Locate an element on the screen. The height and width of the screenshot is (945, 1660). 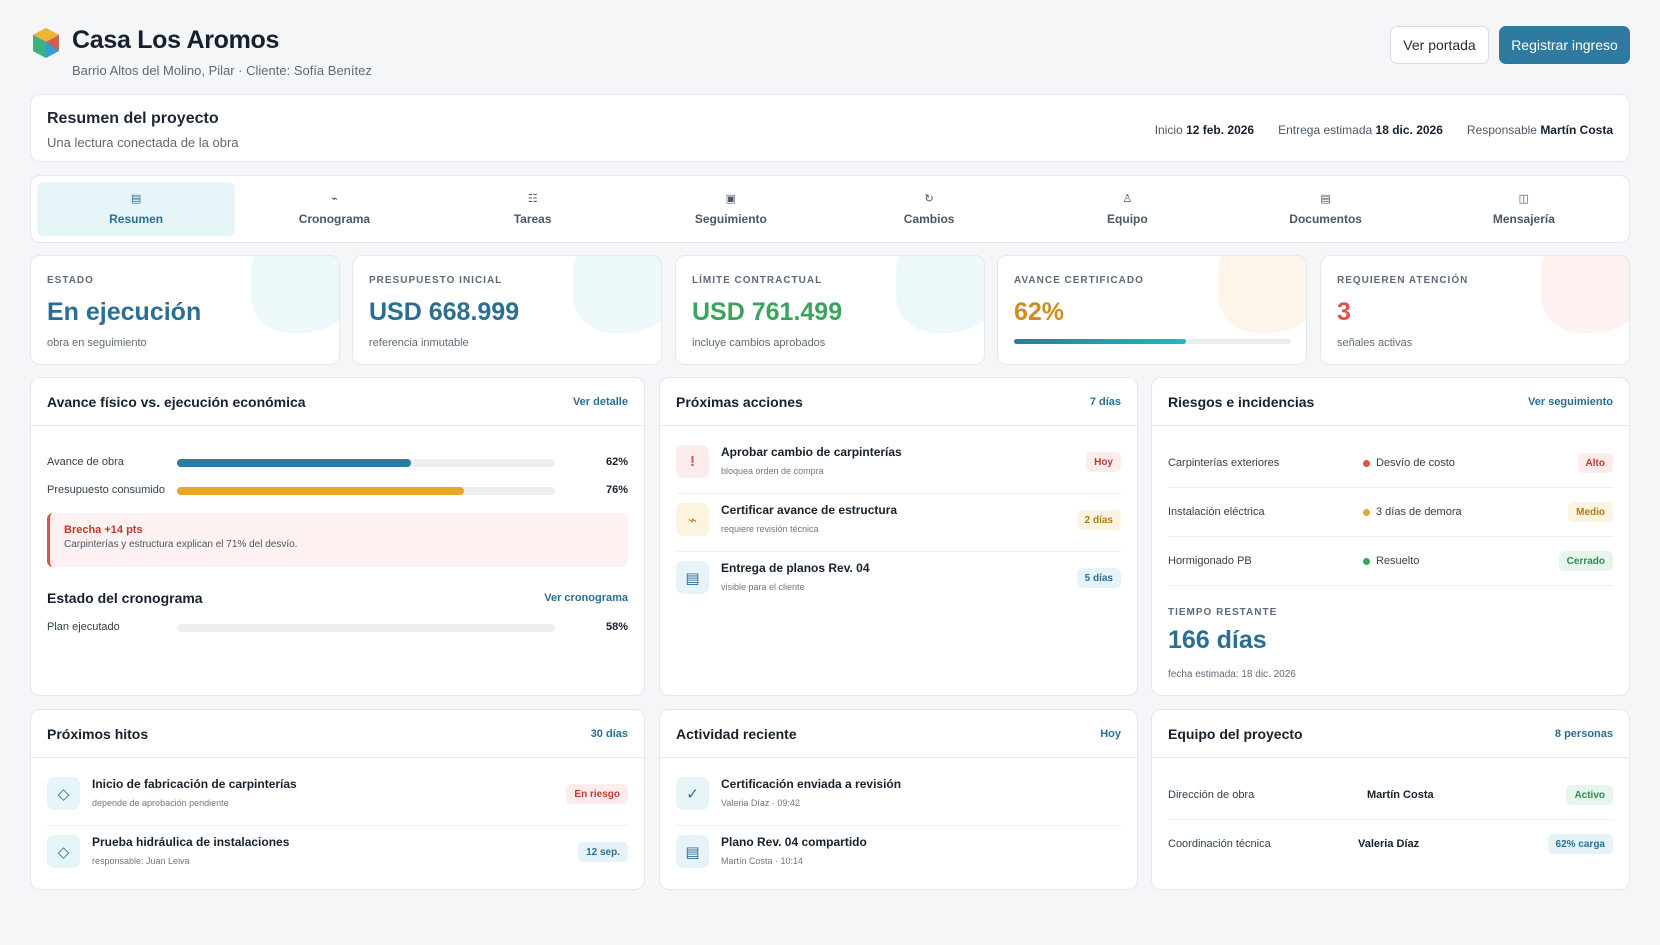
severity-badge: Cerrado is located at coordinates (1585, 561).